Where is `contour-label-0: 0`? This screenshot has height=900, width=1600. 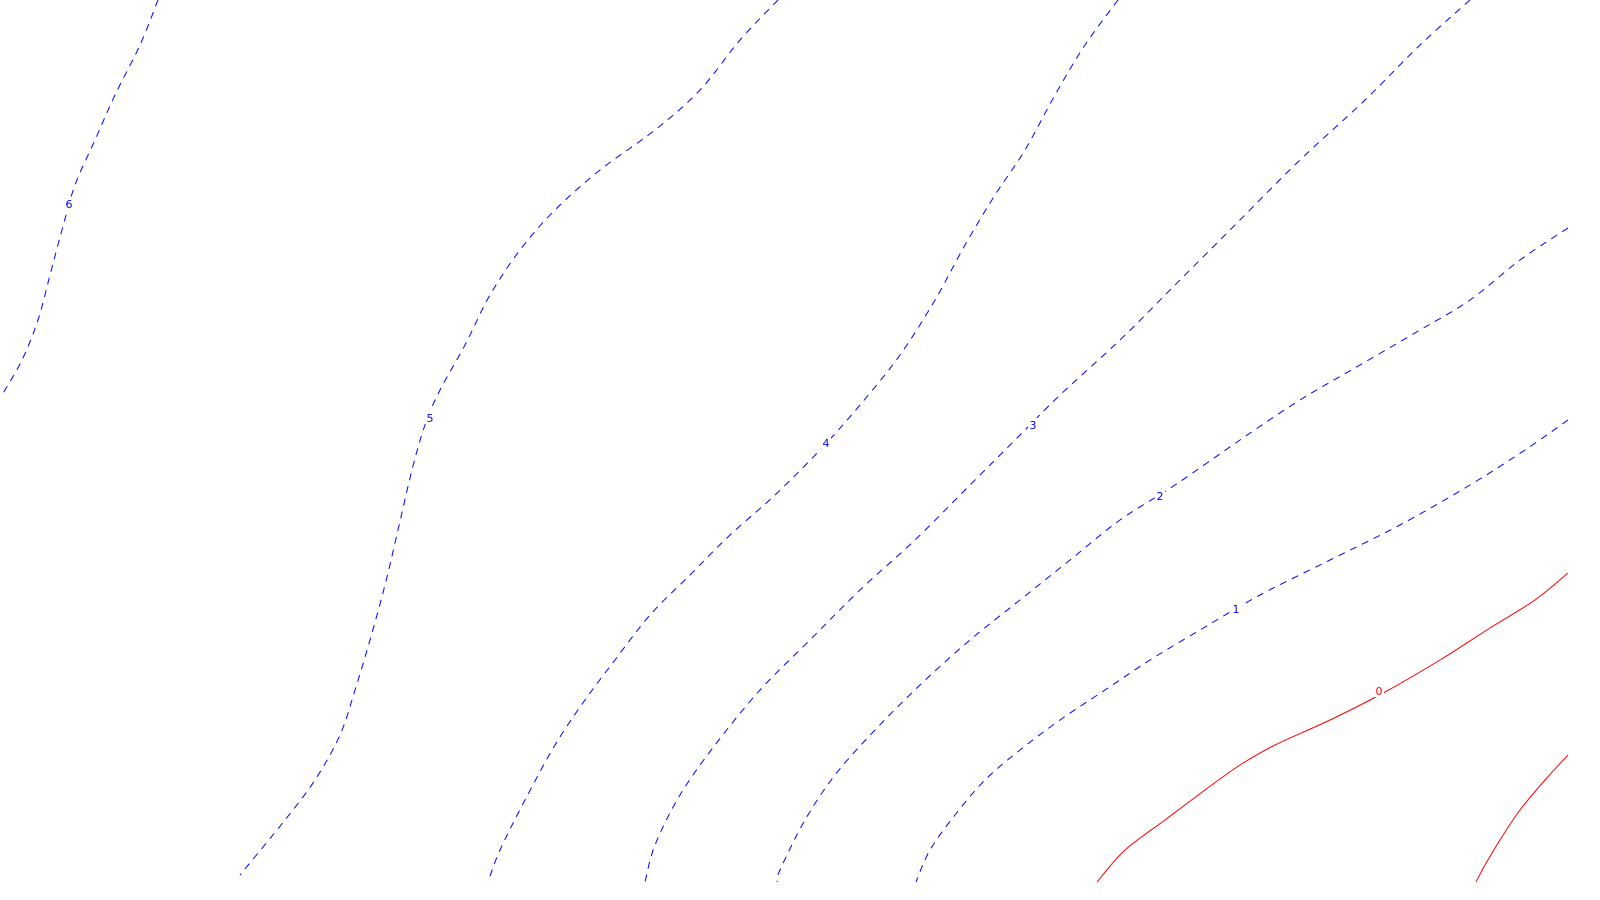 contour-label-0: 0 is located at coordinates (1379, 691).